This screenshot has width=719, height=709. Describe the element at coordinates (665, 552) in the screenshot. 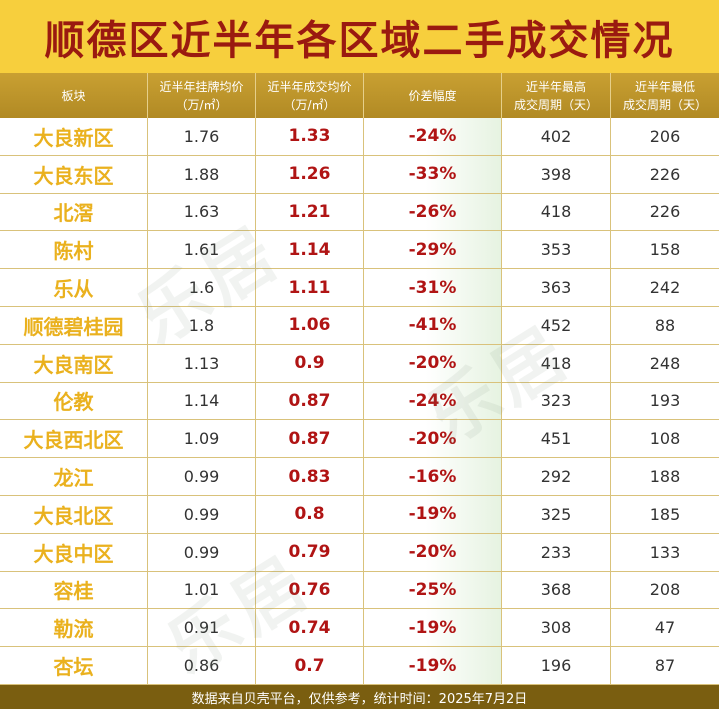

I see `cell-min-cycle: 133` at that location.